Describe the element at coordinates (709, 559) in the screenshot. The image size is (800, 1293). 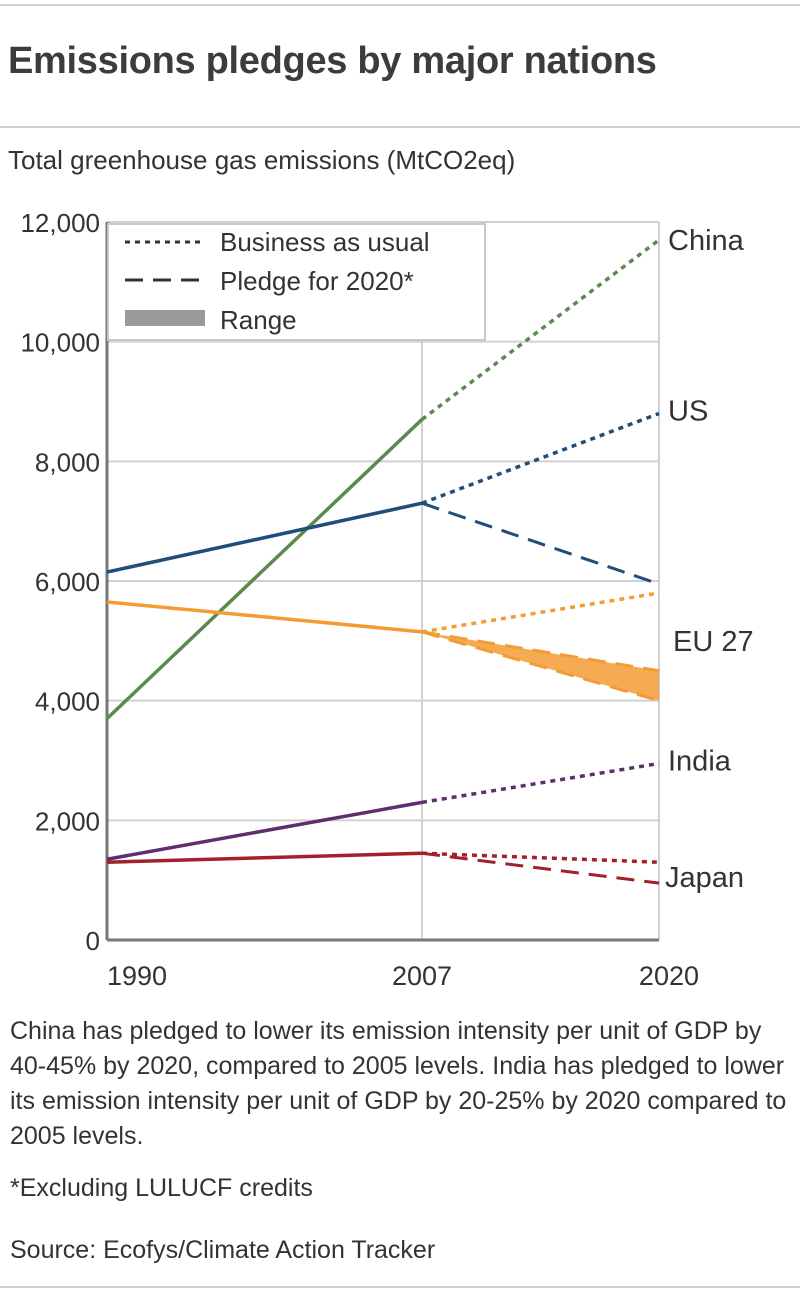
I see `series-labels: China US EU 27 India Japan` at that location.